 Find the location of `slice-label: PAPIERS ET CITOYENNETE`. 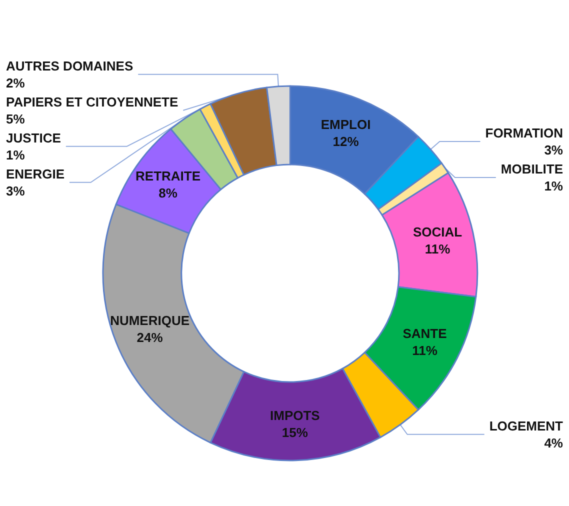

slice-label: PAPIERS ET CITOYENNETE is located at coordinates (92, 102).